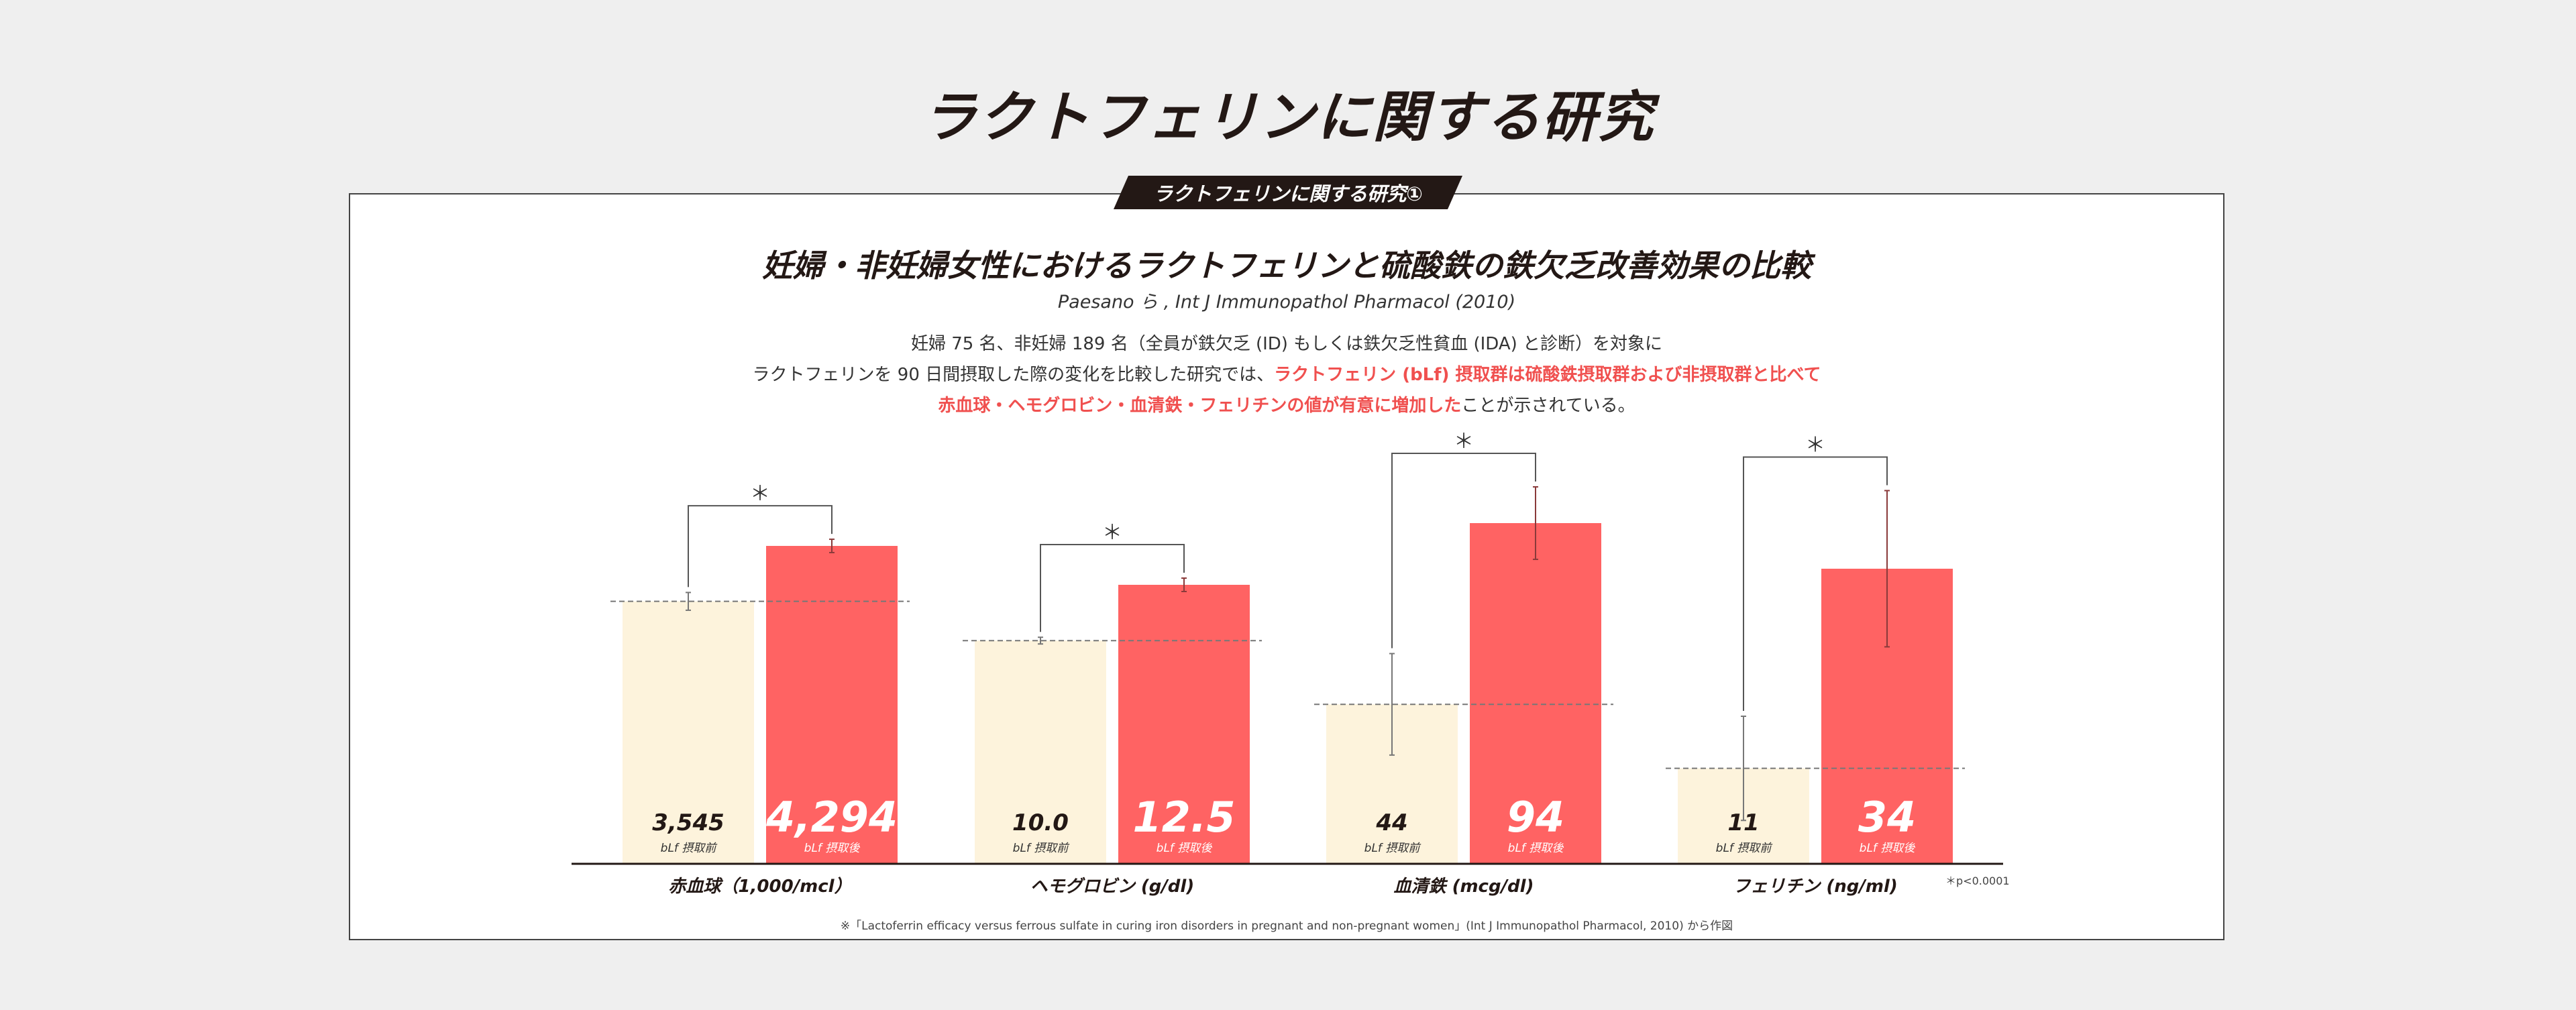 Image resolution: width=2576 pixels, height=1010 pixels. Describe the element at coordinates (1391, 822) in the screenshot. I see `value-label-before: 44` at that location.